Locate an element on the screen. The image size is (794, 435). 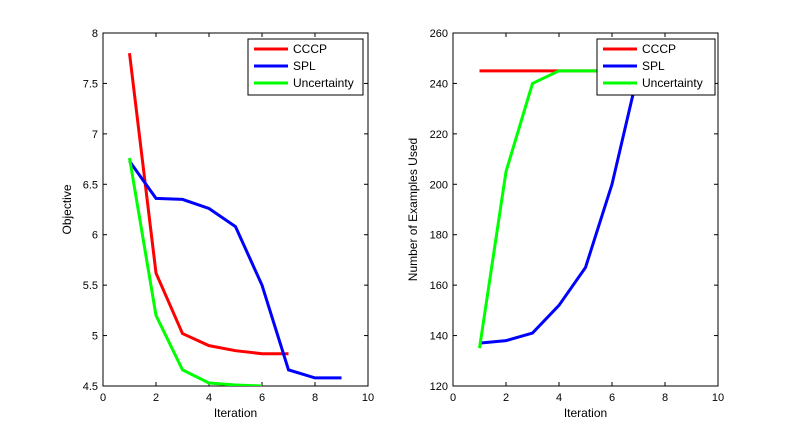
y-tick-label: 4.5 is located at coordinates (90, 387).